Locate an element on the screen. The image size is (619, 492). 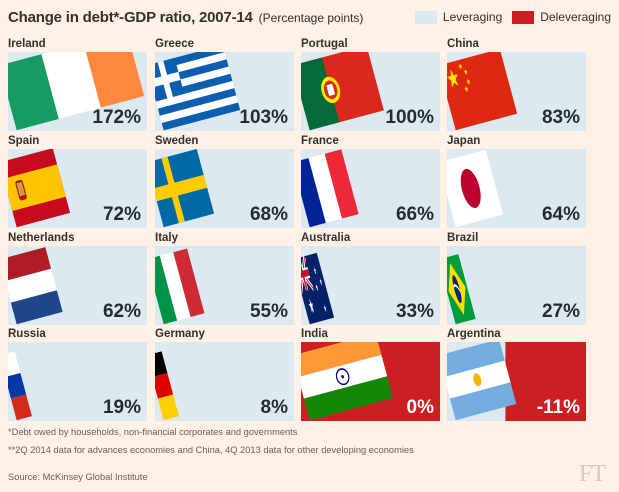
flag-bar-svg-netherlands is located at coordinates (77, 285).